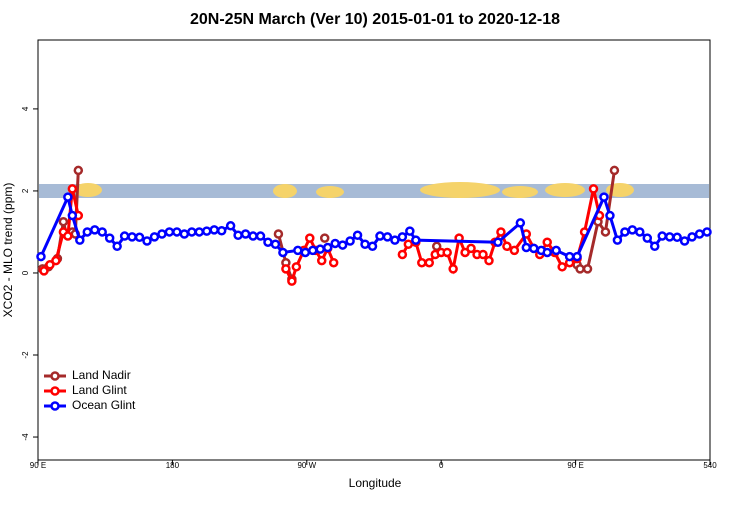  What do you see at coordinates (441, 465) in the screenshot?
I see `x-tick-label: 0` at bounding box center [441, 465].